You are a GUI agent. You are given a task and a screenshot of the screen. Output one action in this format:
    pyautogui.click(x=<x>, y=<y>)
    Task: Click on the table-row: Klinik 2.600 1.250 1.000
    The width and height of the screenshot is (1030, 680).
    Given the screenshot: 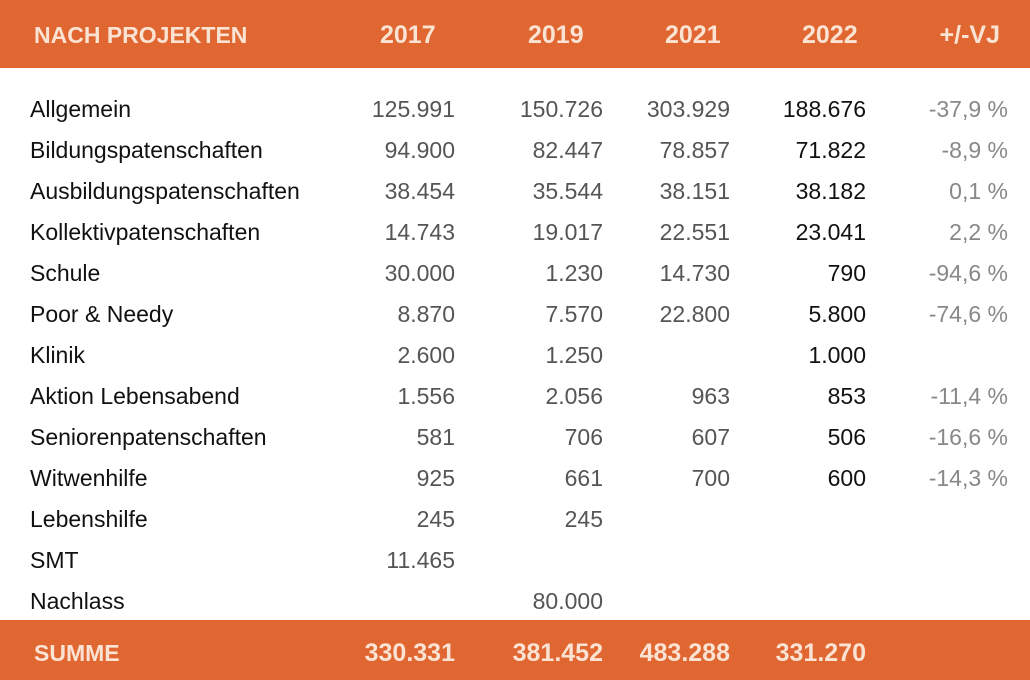 What is the action you would take?
    pyautogui.click(x=515, y=355)
    